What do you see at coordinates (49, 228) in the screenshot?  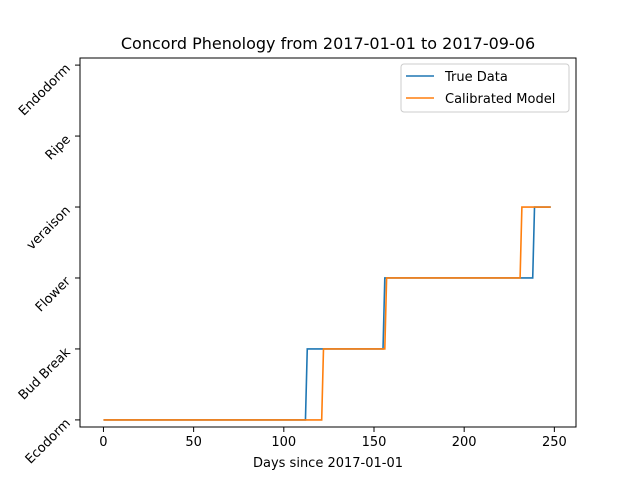 I see `y-tick-label: veraison` at bounding box center [49, 228].